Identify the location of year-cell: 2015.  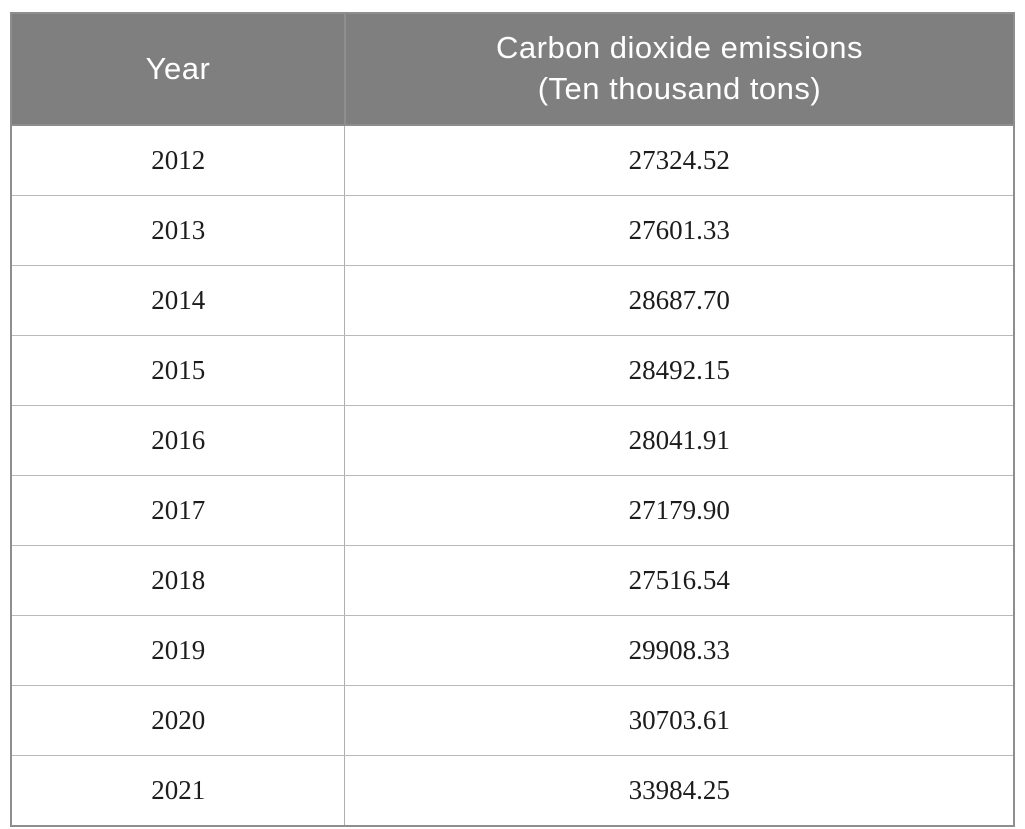
(178, 370).